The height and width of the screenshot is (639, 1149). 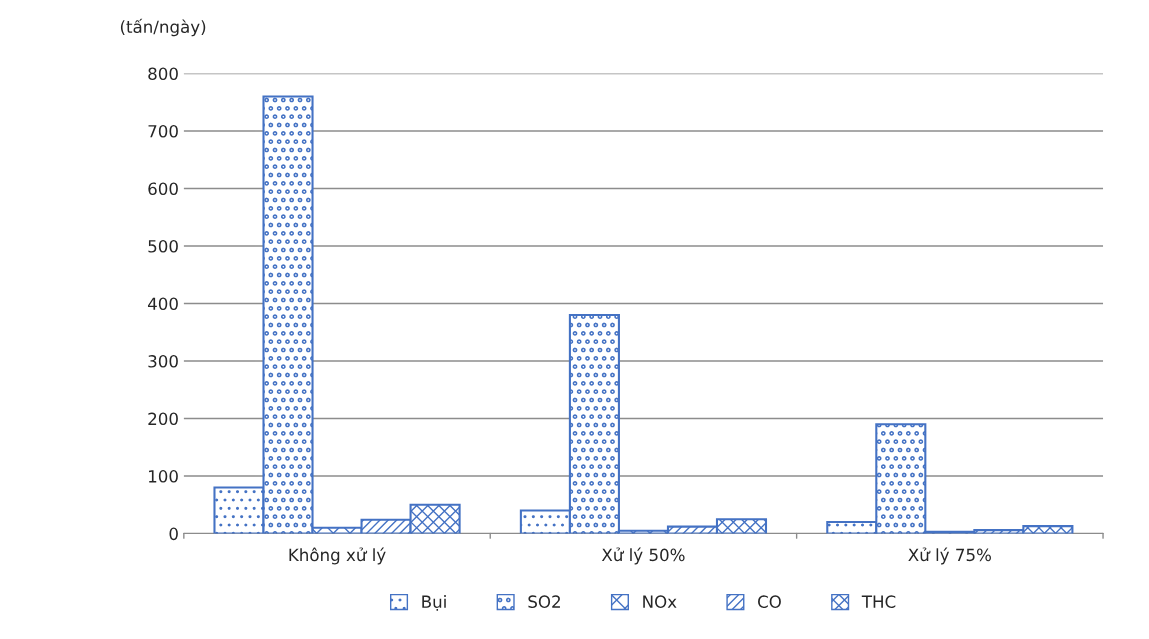 What do you see at coordinates (163, 476) in the screenshot?
I see `y-tick-label: 100` at bounding box center [163, 476].